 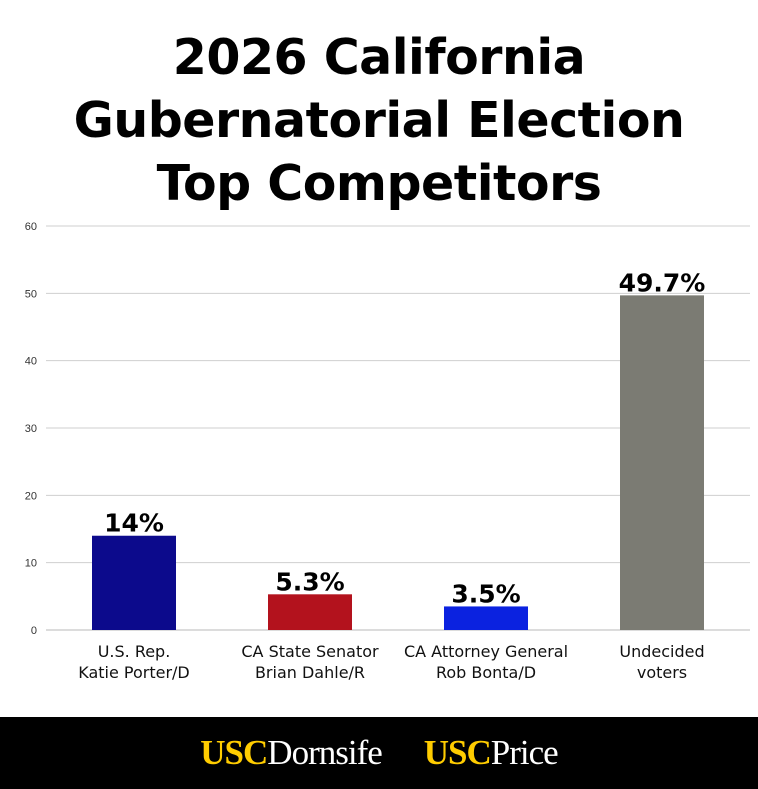 What do you see at coordinates (31, 496) in the screenshot?
I see `y-tick-label: 20` at bounding box center [31, 496].